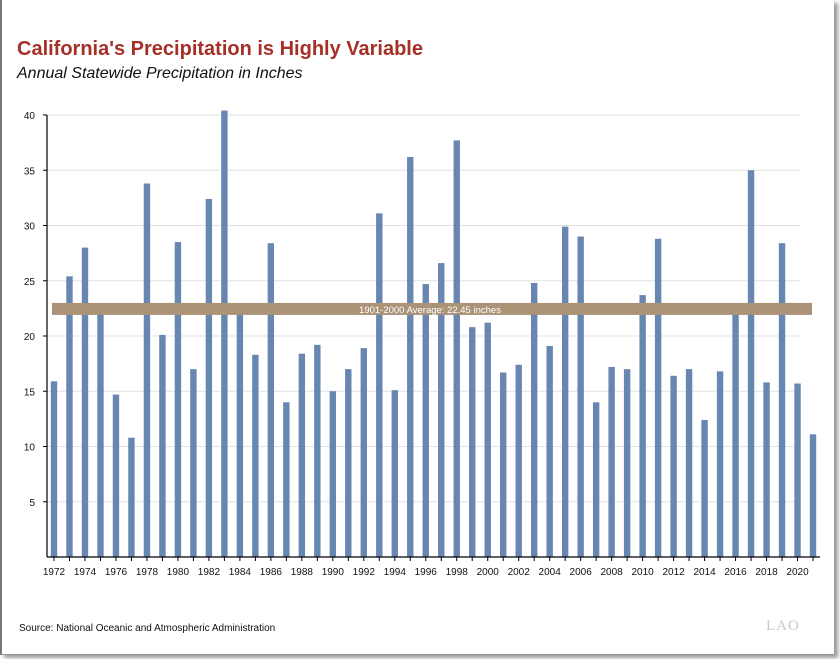 The height and width of the screenshot is (659, 840). Describe the element at coordinates (627, 463) in the screenshot. I see `bar-2009` at that location.